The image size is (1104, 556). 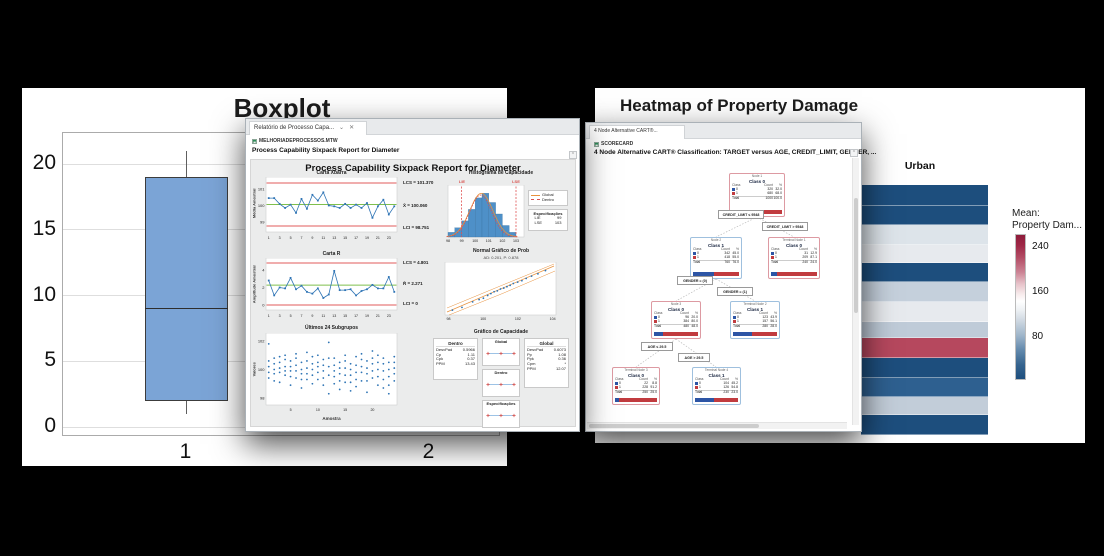 I want to click on stat-row: Cpm *, so click(x=546, y=364).